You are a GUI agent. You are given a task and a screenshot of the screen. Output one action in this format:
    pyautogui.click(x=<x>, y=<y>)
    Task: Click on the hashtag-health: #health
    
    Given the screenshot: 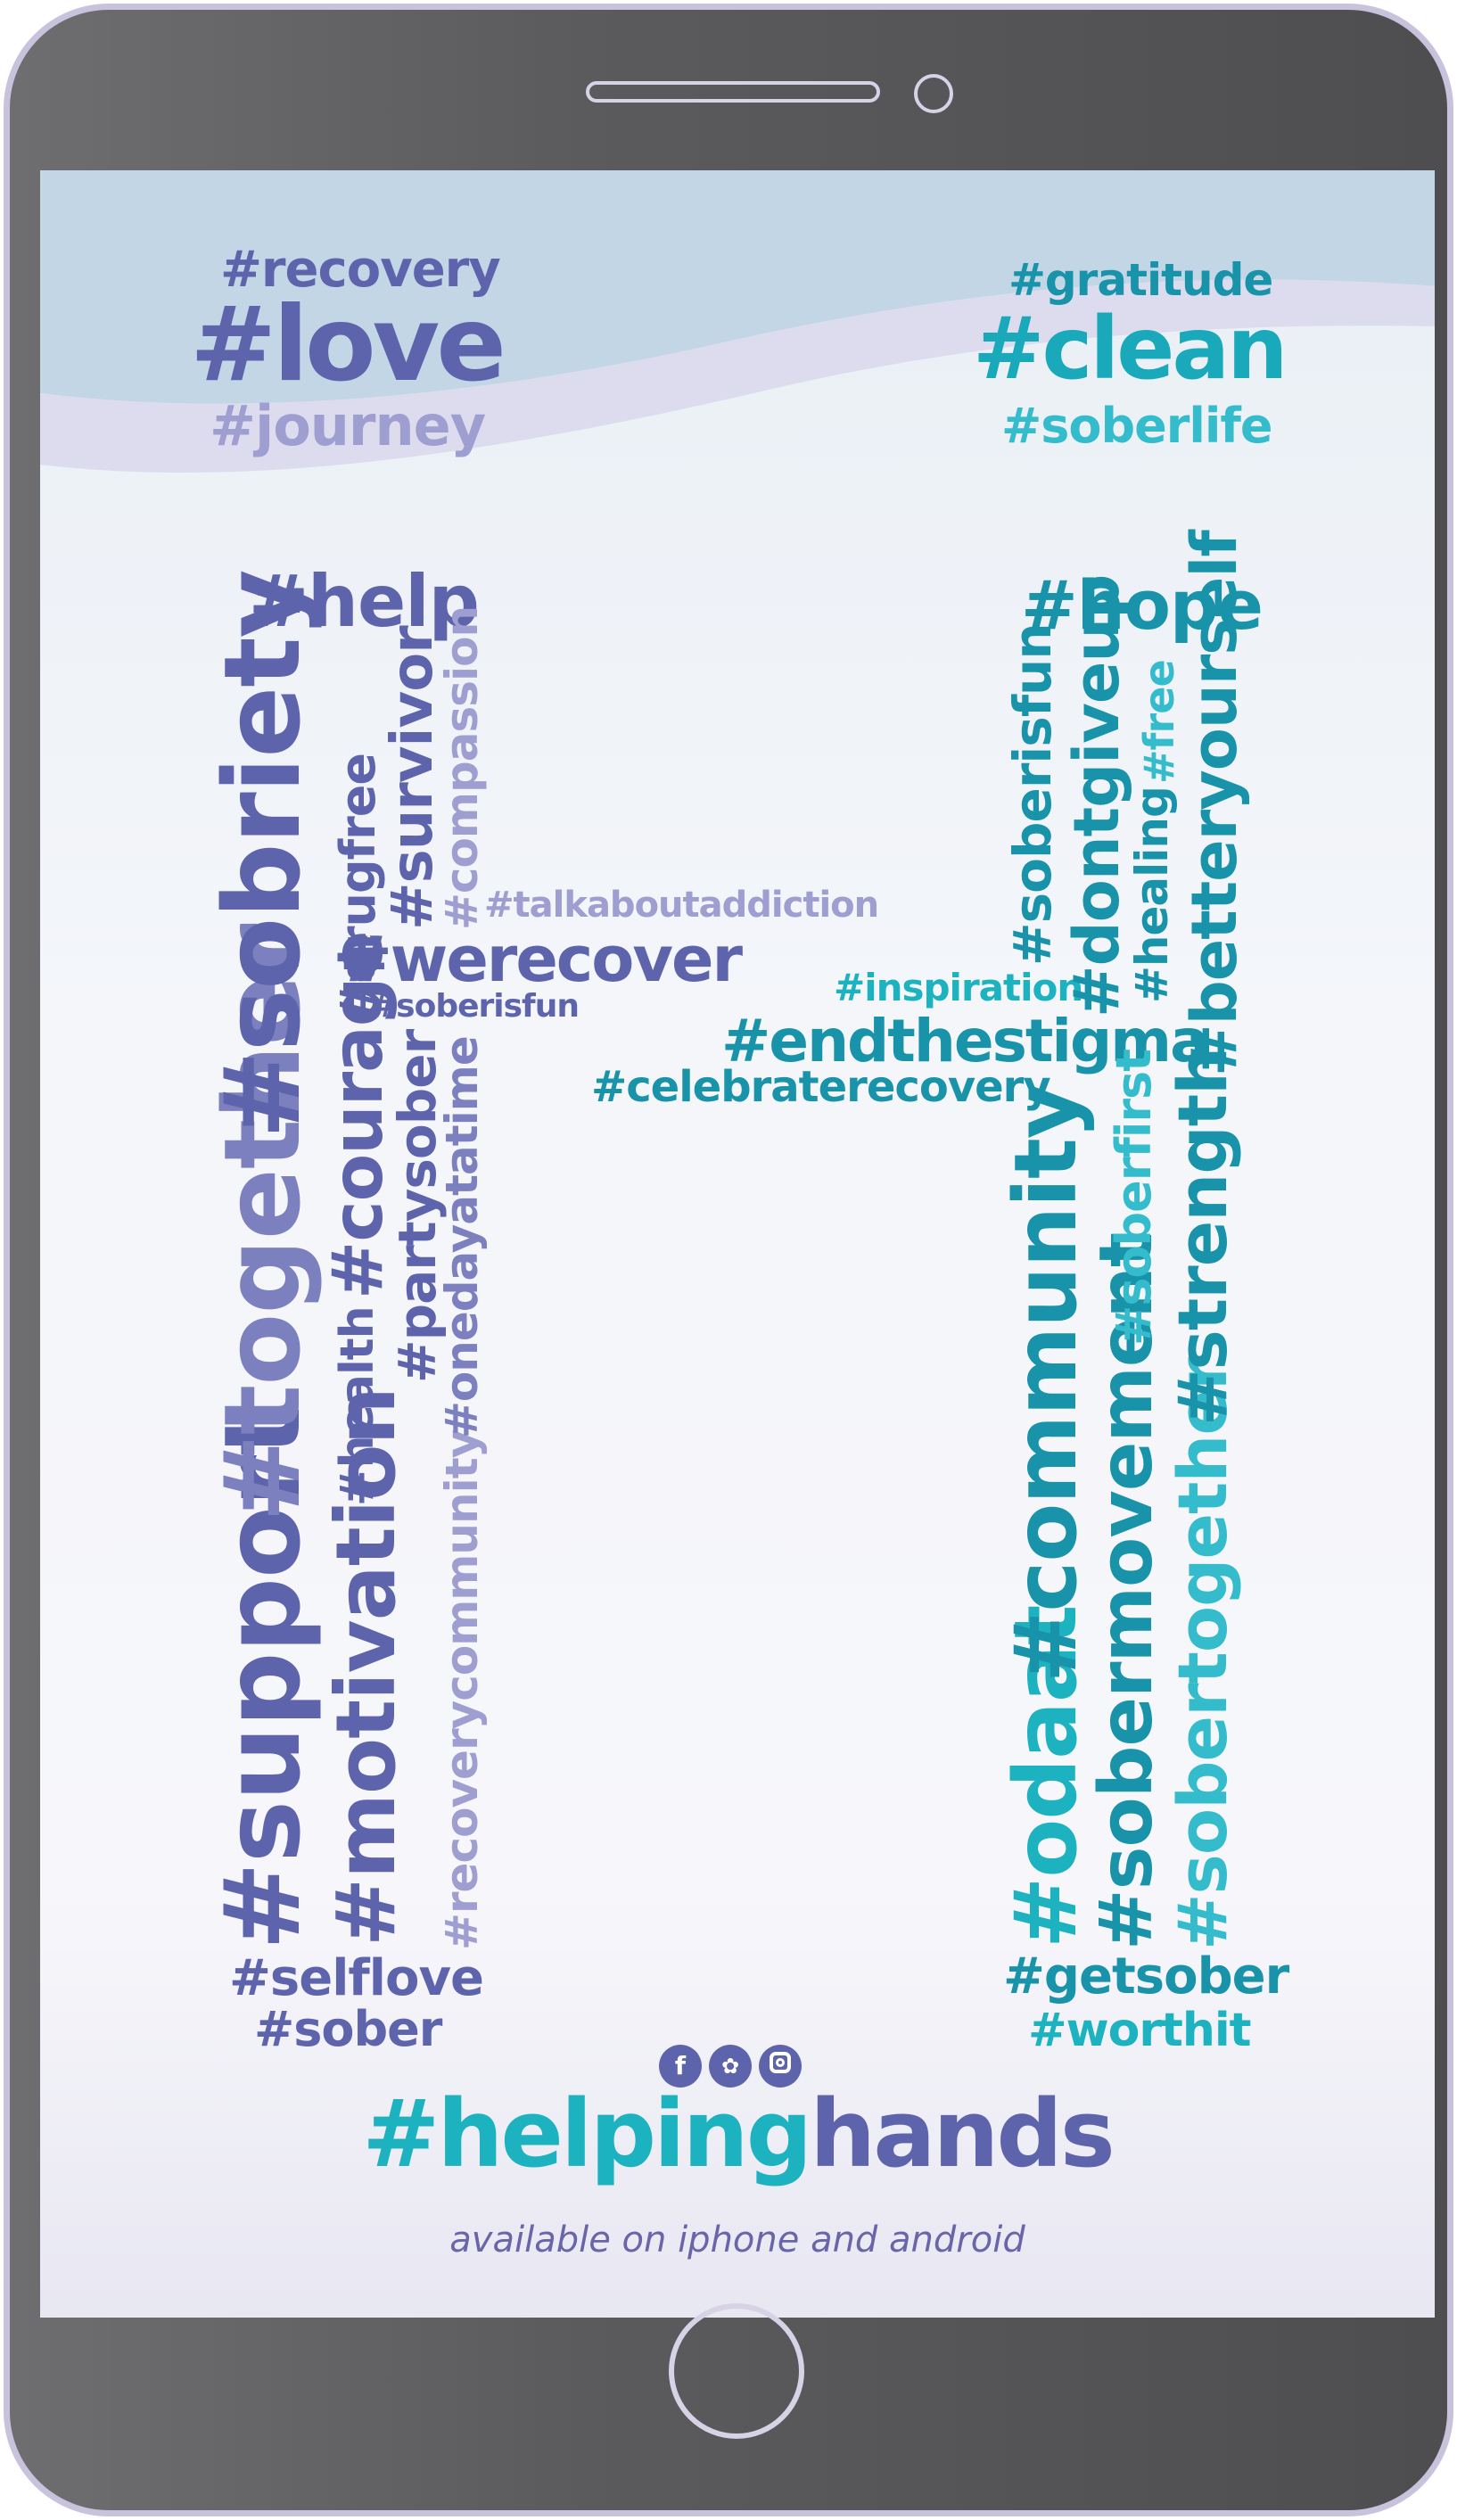 What is the action you would take?
    pyautogui.click(x=357, y=1406)
    